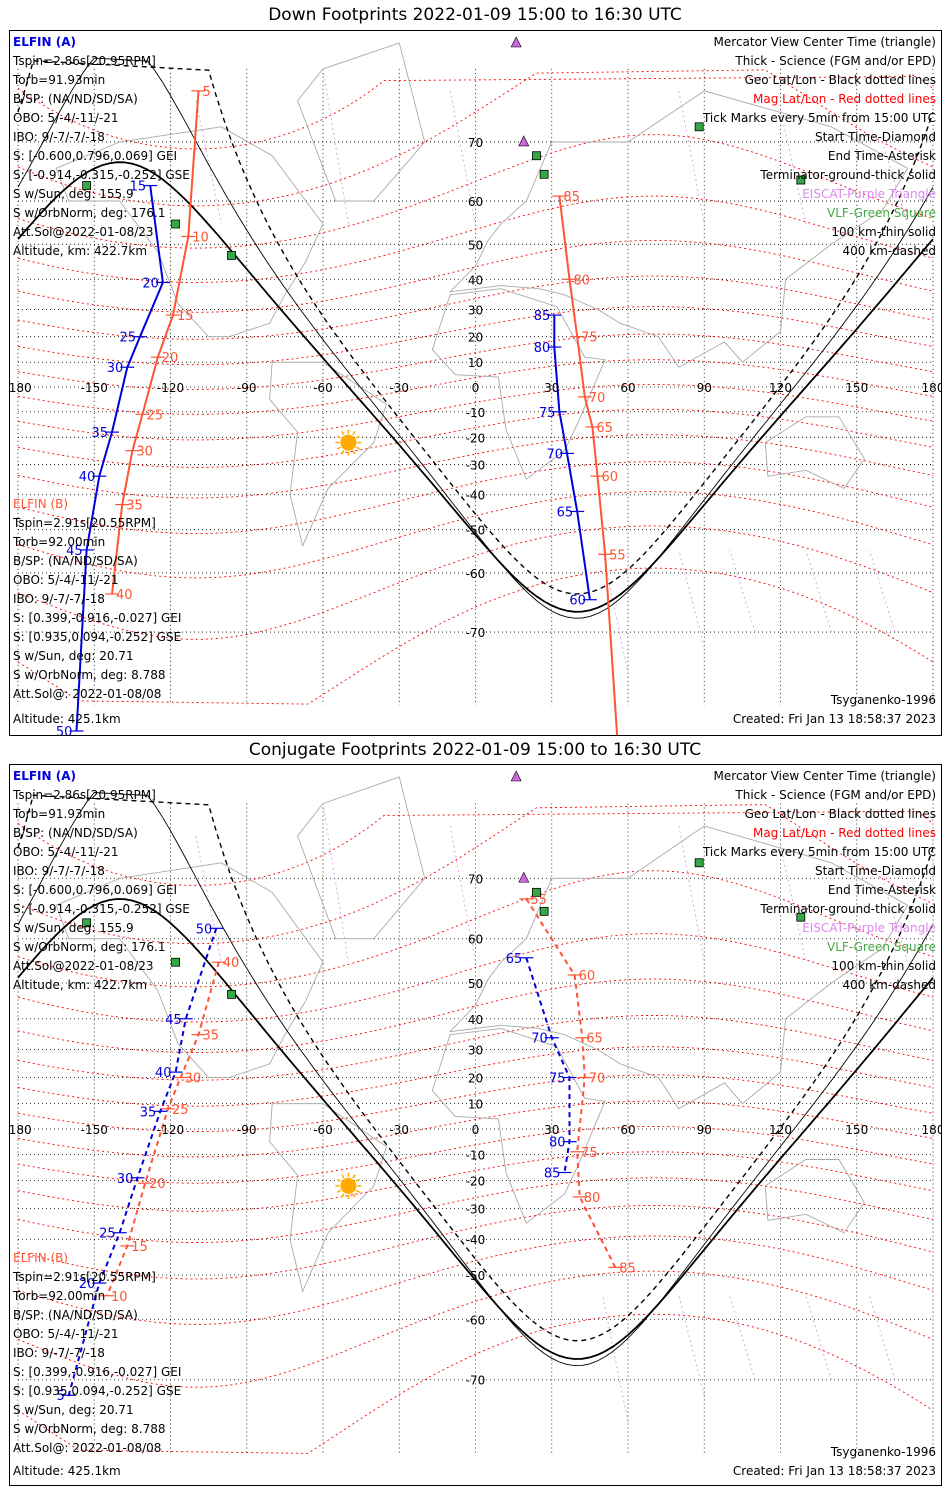 This screenshot has height=1500, width=950. Describe the element at coordinates (931, 1130) in the screenshot. I see `lon-tick-label: 180` at that location.